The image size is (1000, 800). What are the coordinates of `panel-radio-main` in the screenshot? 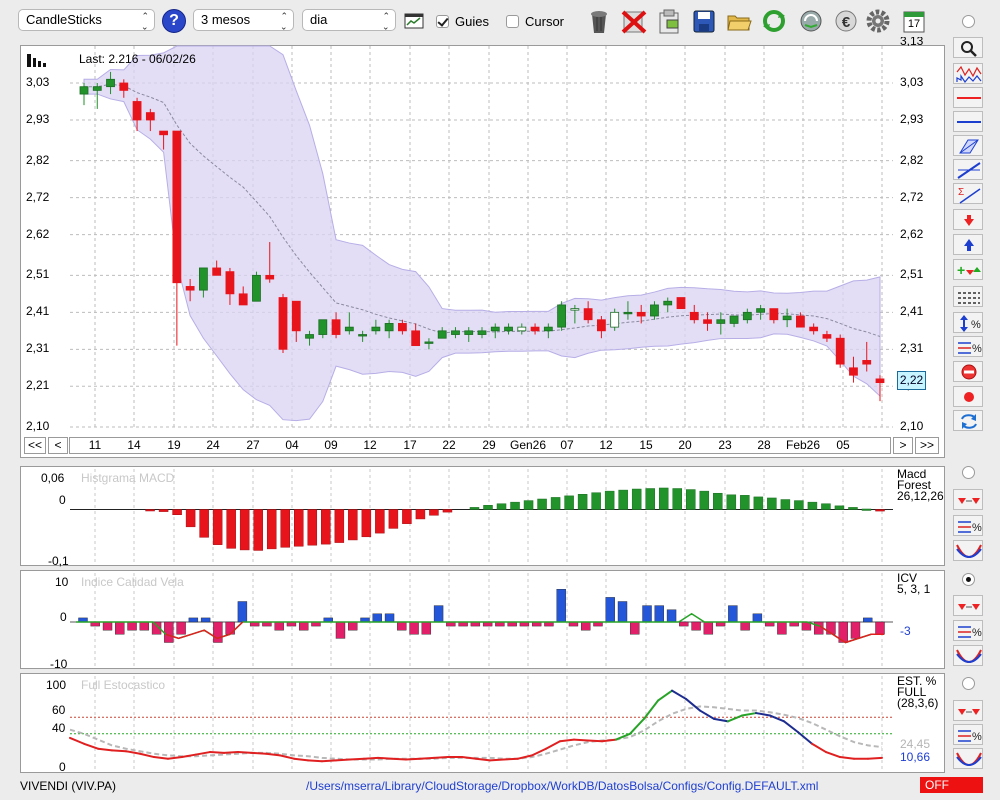 It's located at (968, 21).